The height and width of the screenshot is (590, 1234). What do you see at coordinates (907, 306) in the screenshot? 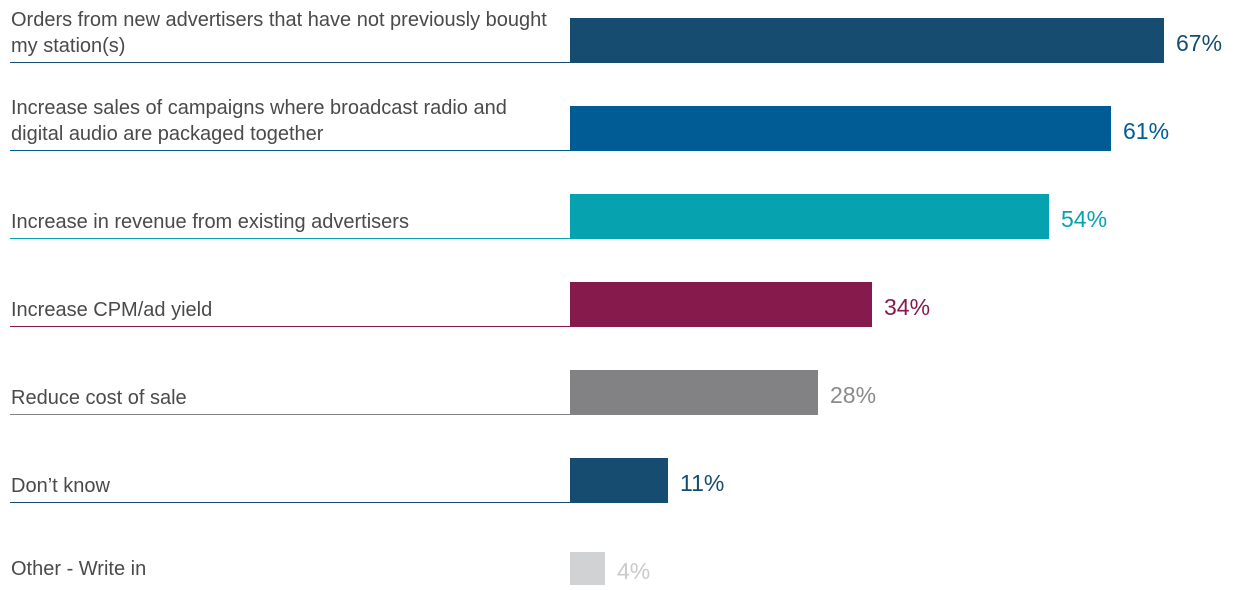
I see `value-label: 34%` at bounding box center [907, 306].